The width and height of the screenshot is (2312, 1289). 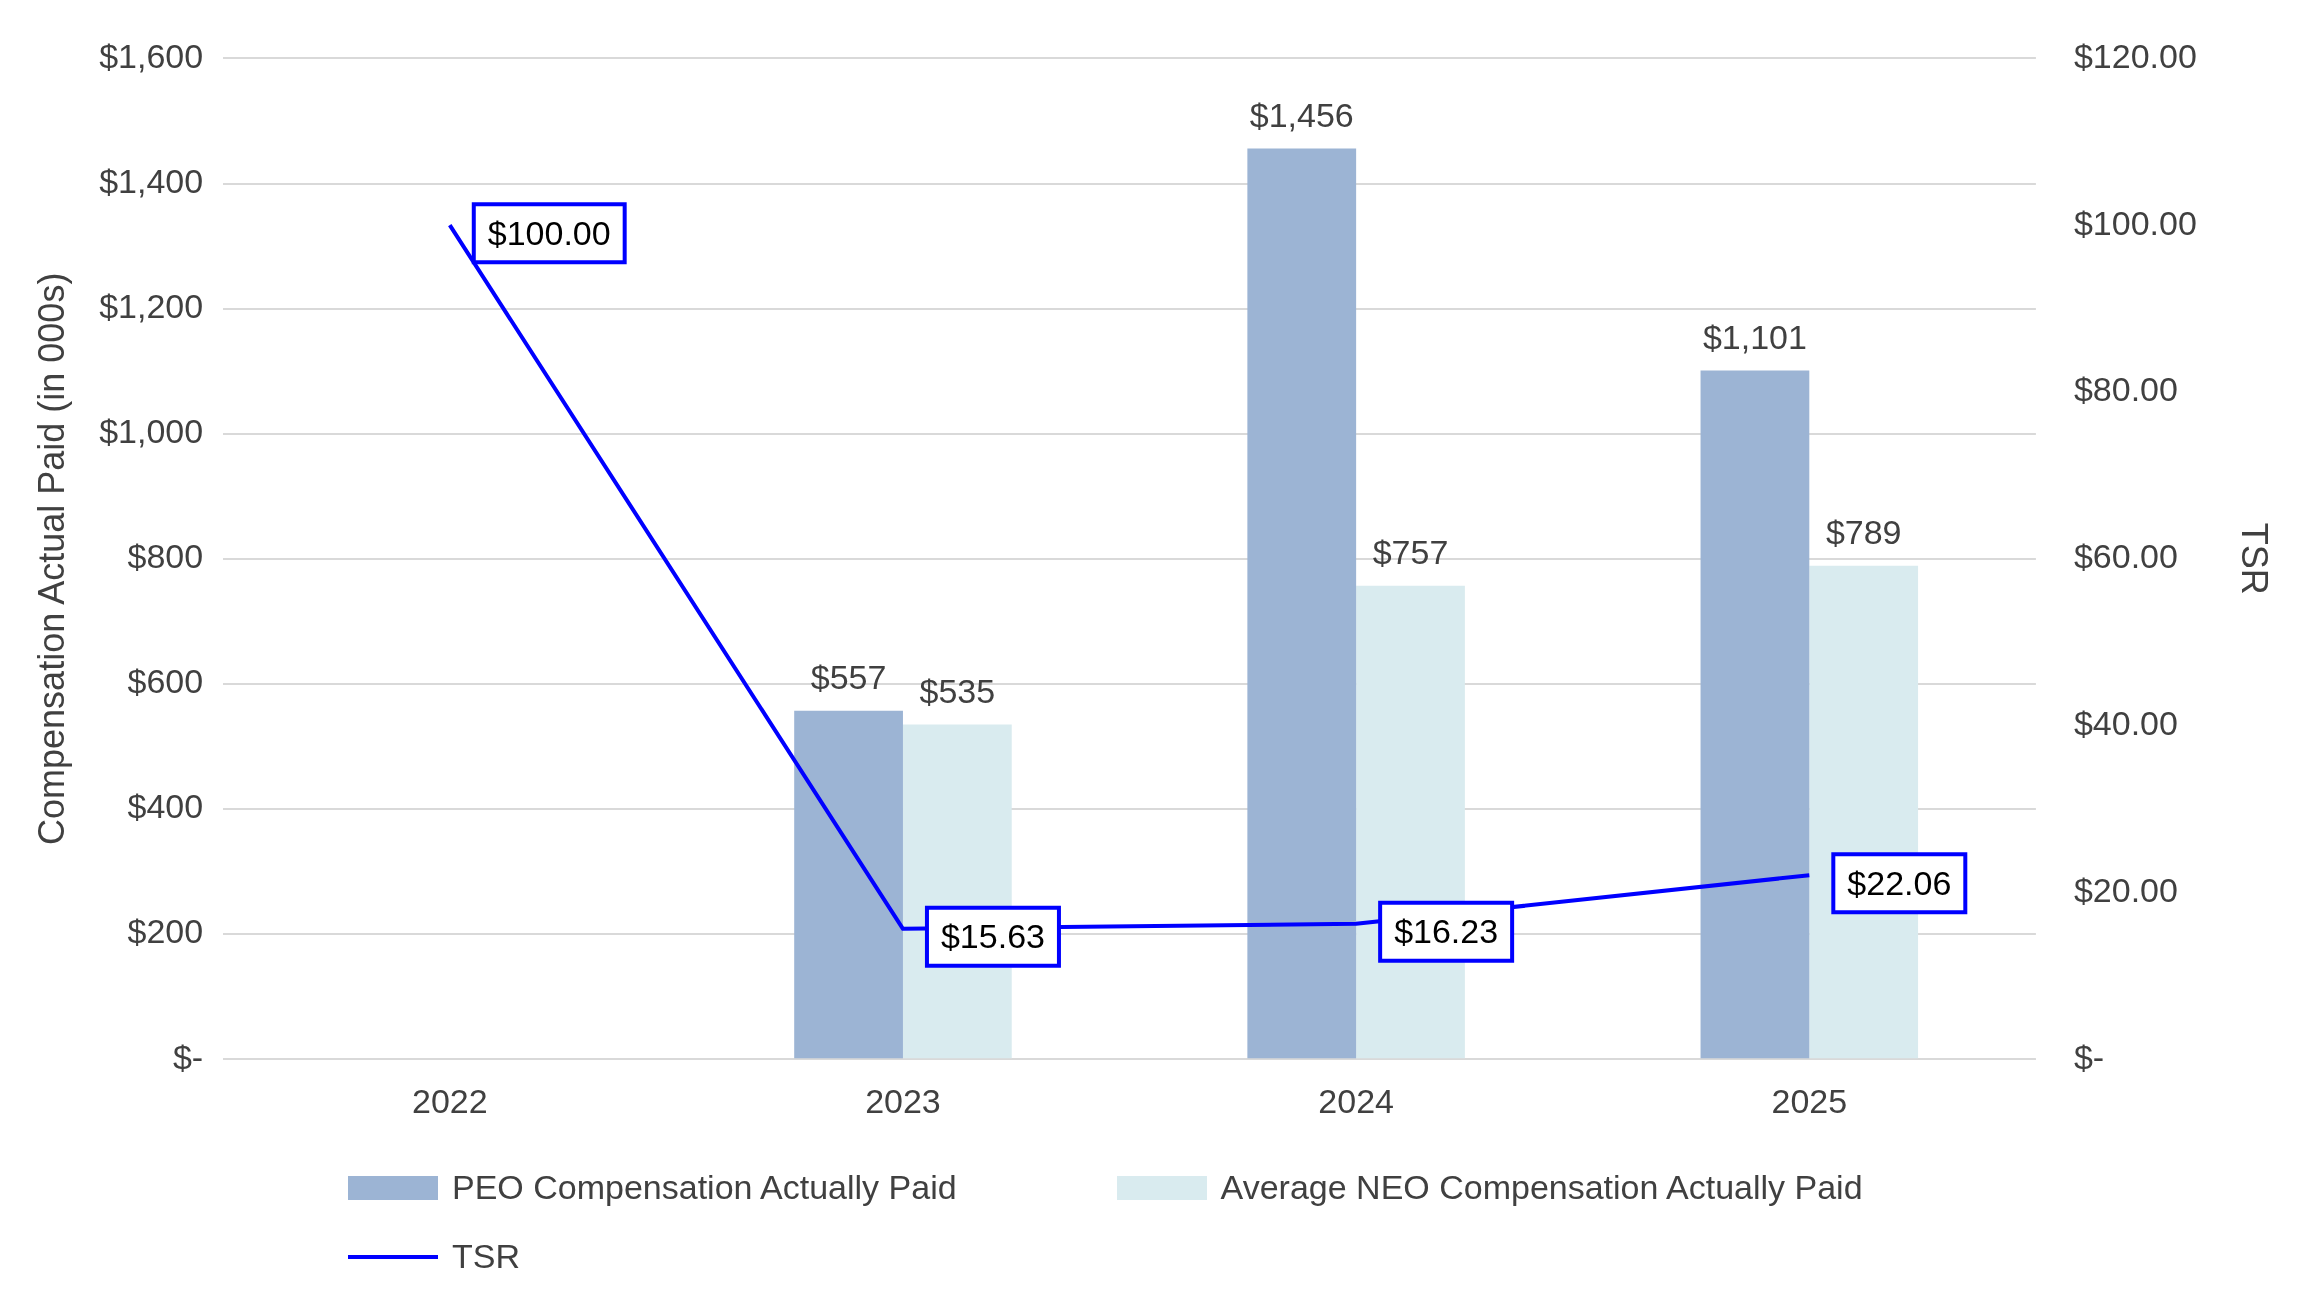 I want to click on y-tick-label: $600, so click(x=165, y=681).